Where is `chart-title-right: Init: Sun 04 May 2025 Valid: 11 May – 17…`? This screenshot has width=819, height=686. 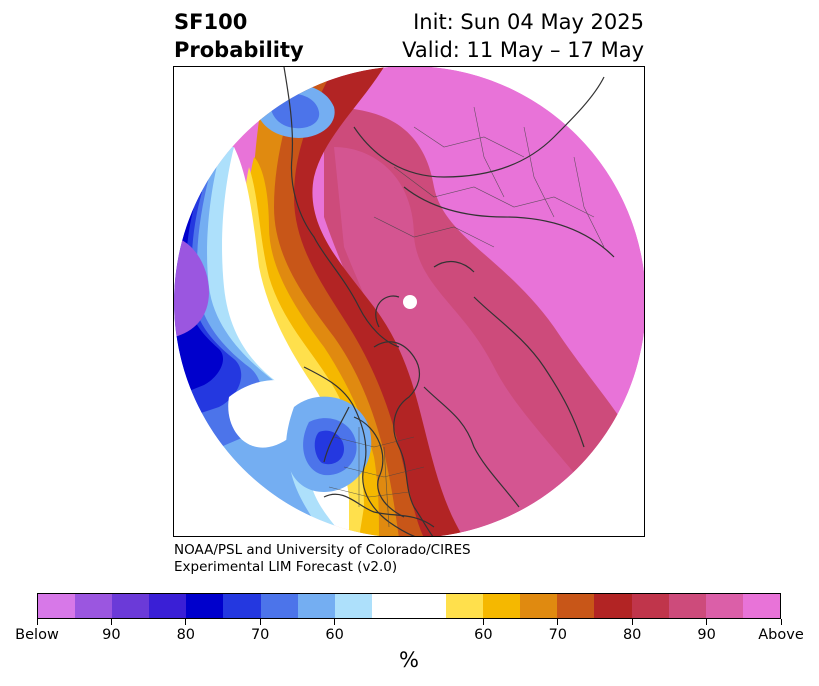
chart-title-right: Init: Sun 04 May 2025 Valid: 11 May – 17… is located at coordinates (523, 36).